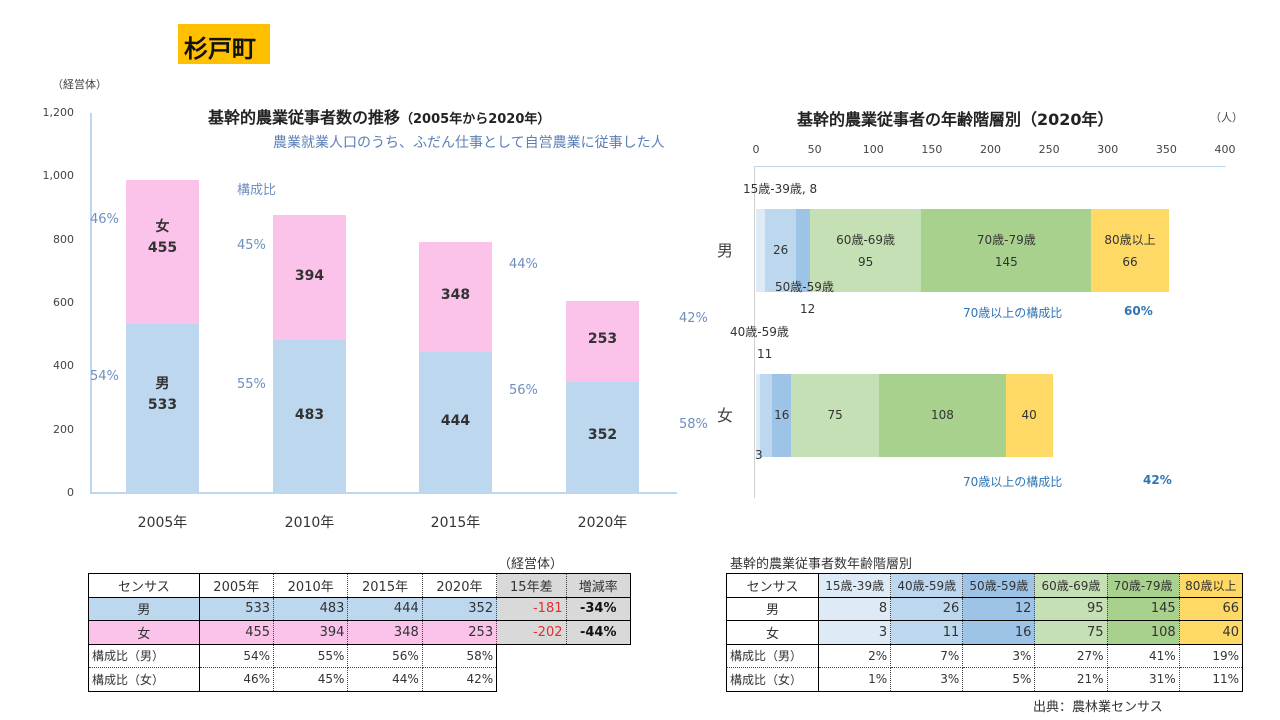 This screenshot has height=720, width=1280. I want to click on table-cell: 42%, so click(460, 679).